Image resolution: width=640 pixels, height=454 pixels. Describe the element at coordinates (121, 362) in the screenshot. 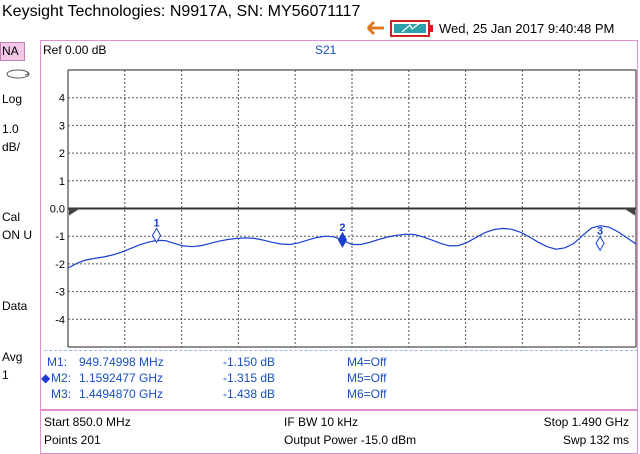

I see `marker-row-1-freq: 949.74998 MHz` at that location.